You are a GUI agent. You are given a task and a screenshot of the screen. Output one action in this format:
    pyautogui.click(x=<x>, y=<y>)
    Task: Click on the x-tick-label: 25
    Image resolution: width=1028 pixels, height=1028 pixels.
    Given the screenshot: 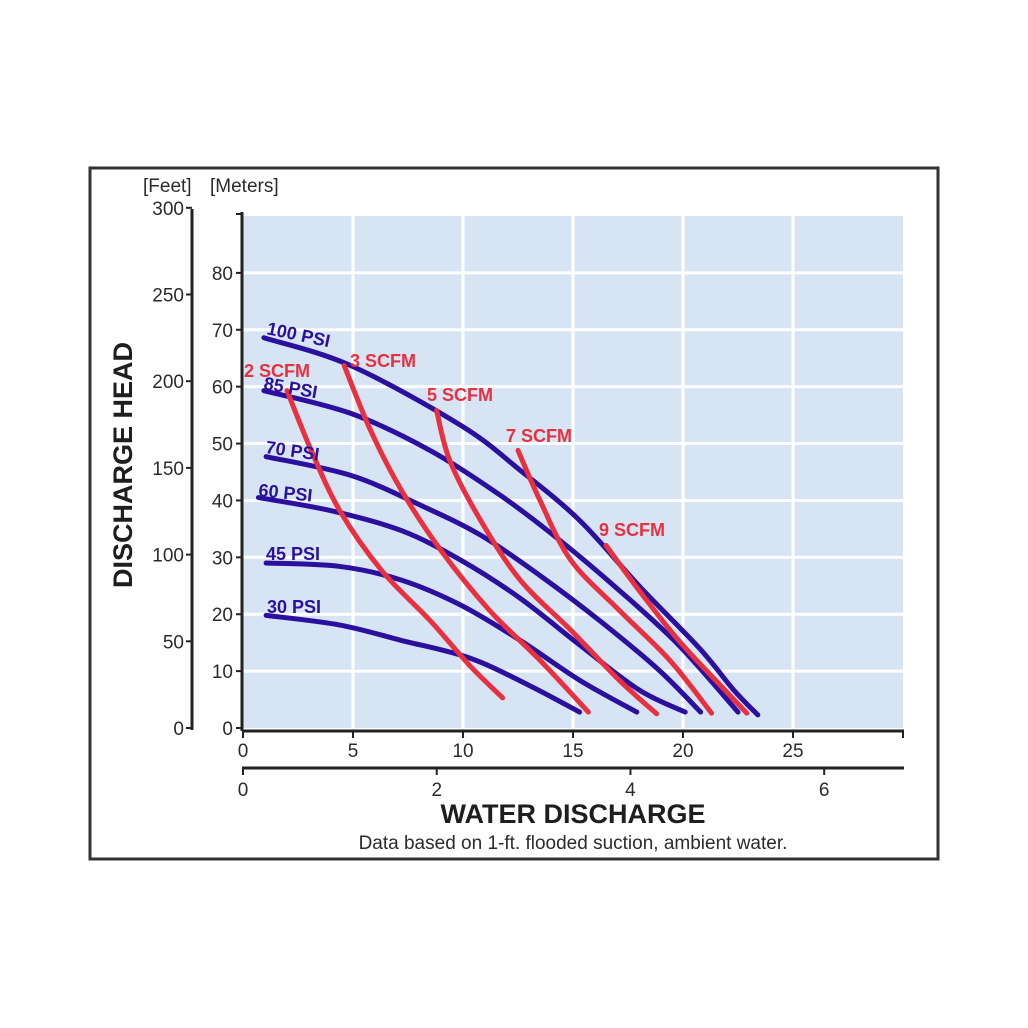 What is the action you would take?
    pyautogui.click(x=792, y=751)
    